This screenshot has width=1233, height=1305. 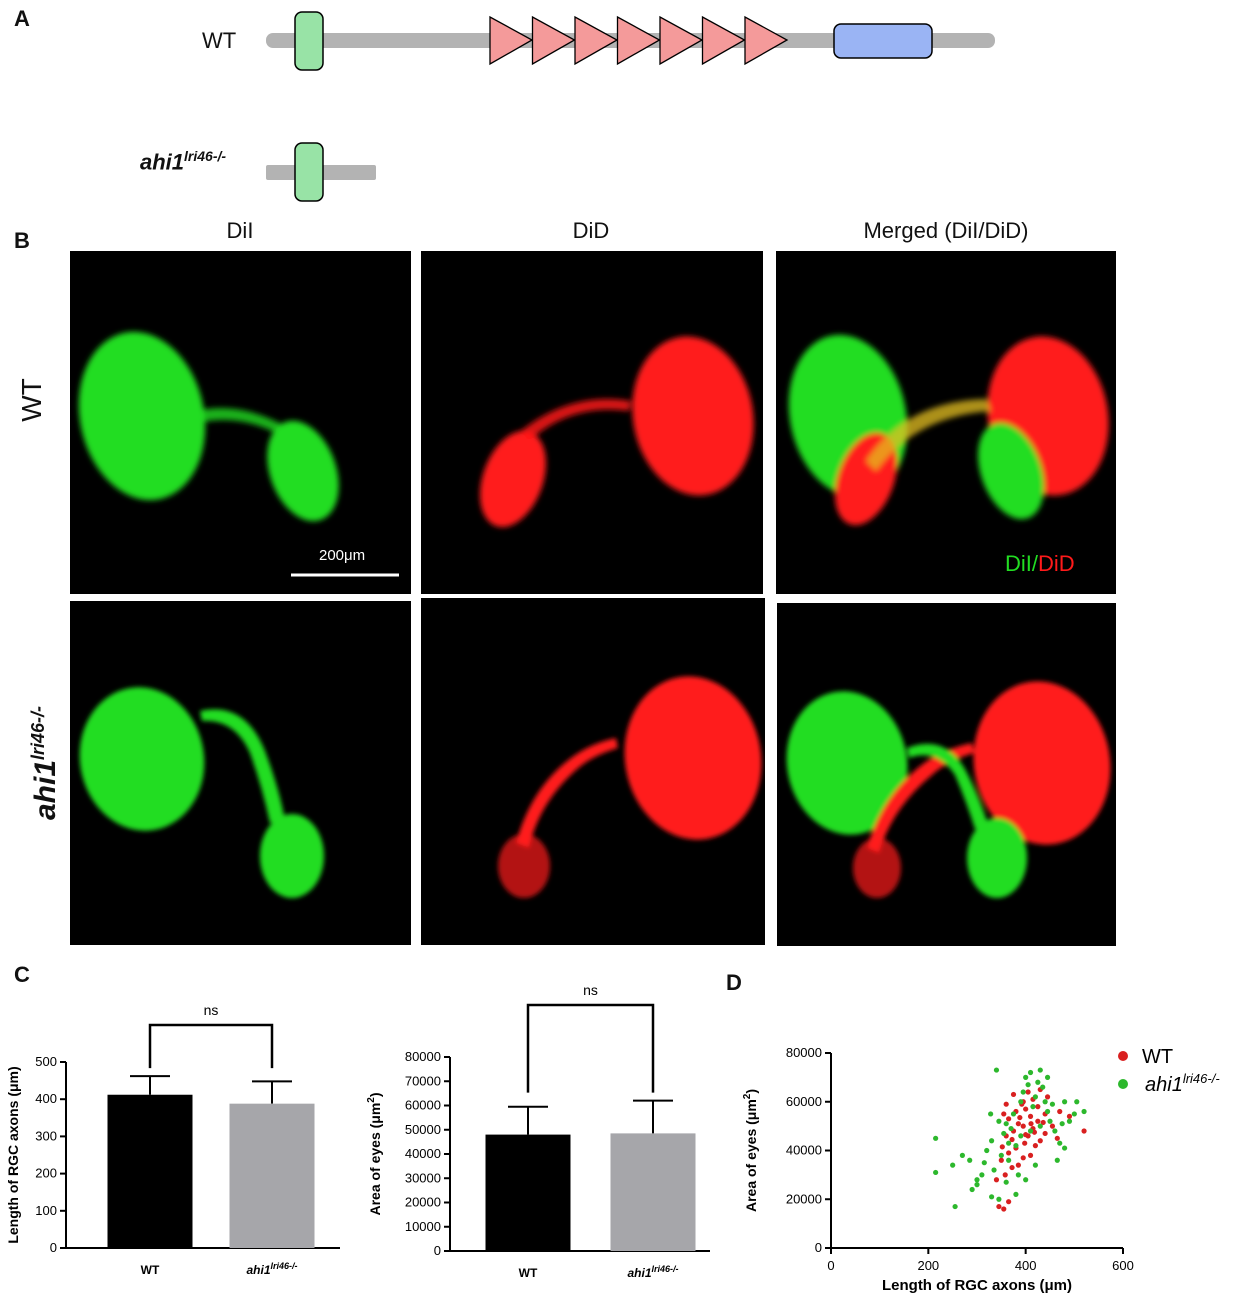 I want to click on image-wt-dii: 200μm, so click(x=240, y=422).